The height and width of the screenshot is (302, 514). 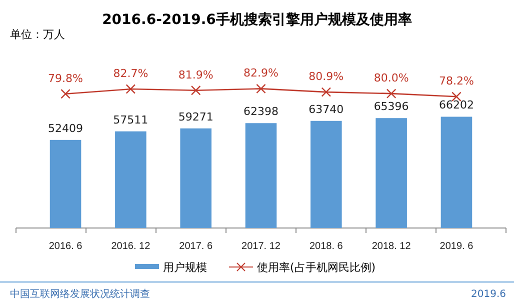 What do you see at coordinates (456, 105) in the screenshot?
I see `data-label: 66202` at bounding box center [456, 105].